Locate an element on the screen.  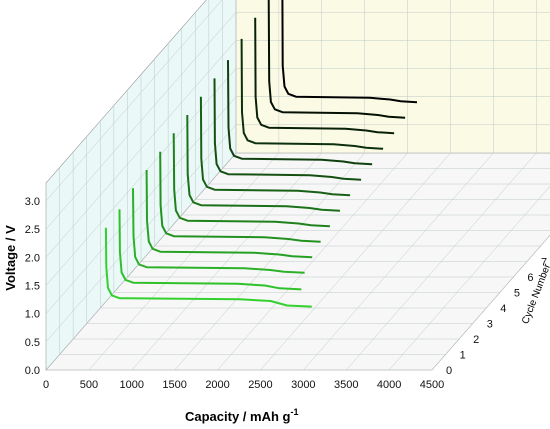
z-tick-label: 6 is located at coordinates (530, 278).